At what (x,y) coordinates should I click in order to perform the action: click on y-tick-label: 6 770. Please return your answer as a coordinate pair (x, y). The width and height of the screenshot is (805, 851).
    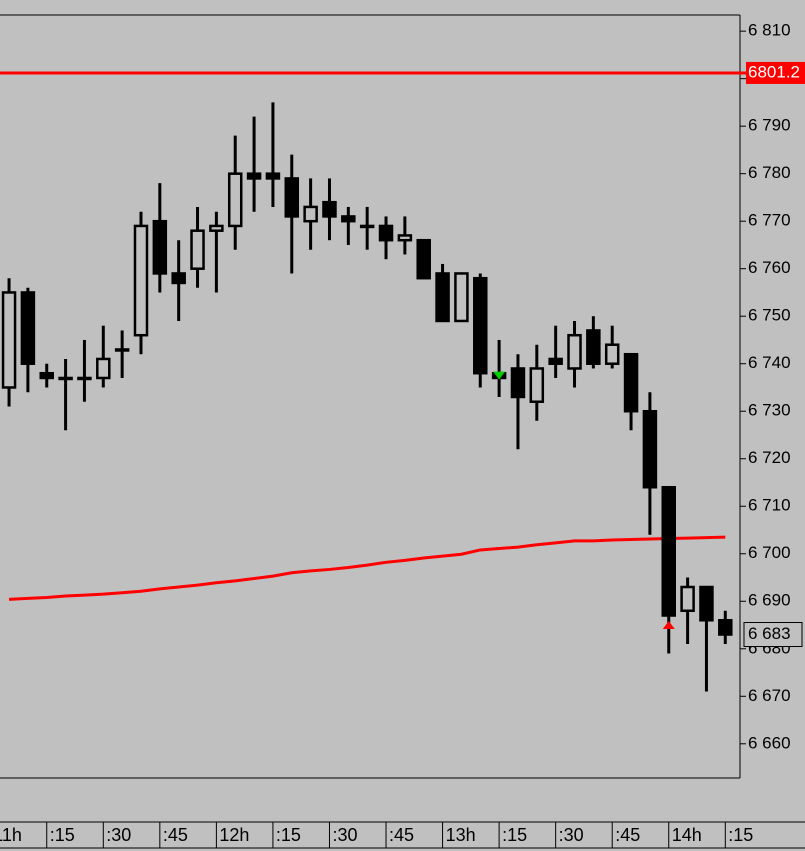
    Looking at the image, I should click on (769, 220).